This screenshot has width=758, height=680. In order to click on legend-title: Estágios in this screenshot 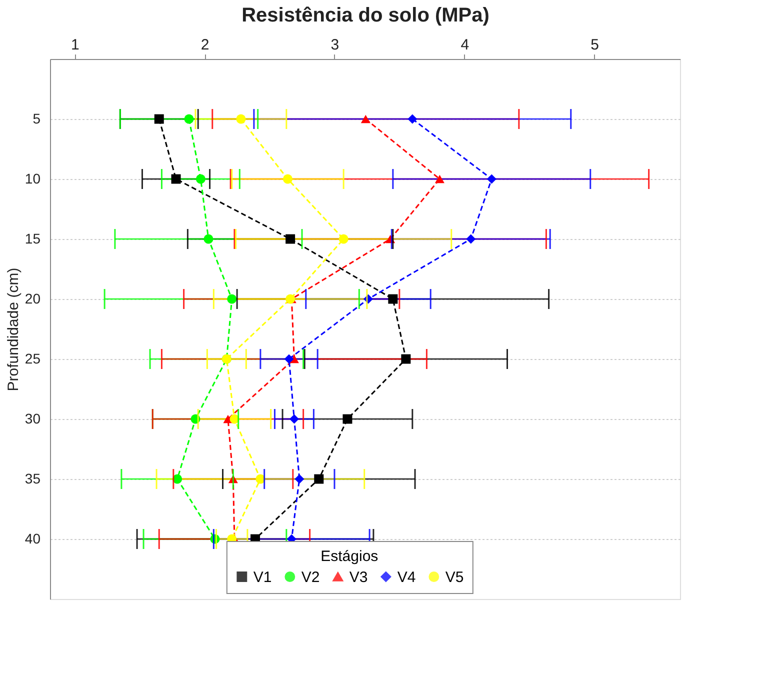, I will do `click(349, 556)`.